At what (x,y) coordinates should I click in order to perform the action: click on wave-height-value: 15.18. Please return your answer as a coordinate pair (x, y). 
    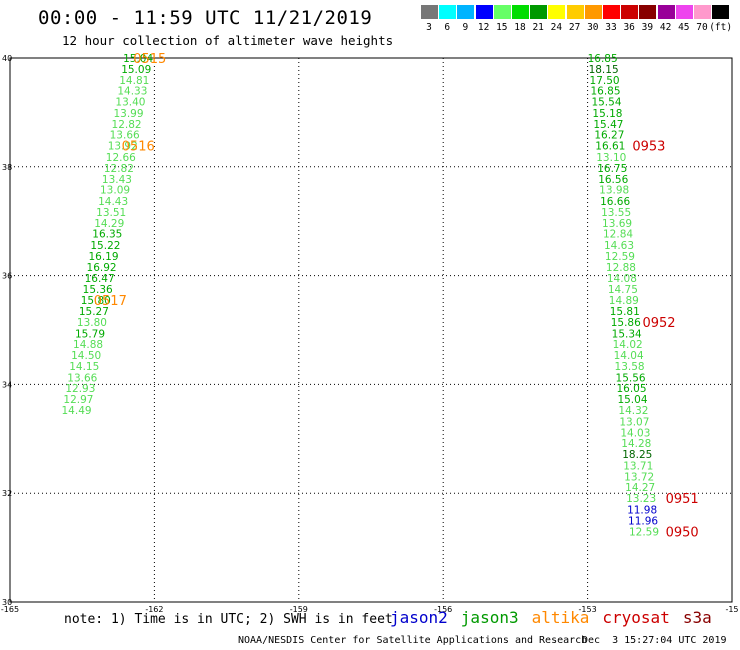
    Looking at the image, I should click on (607, 114).